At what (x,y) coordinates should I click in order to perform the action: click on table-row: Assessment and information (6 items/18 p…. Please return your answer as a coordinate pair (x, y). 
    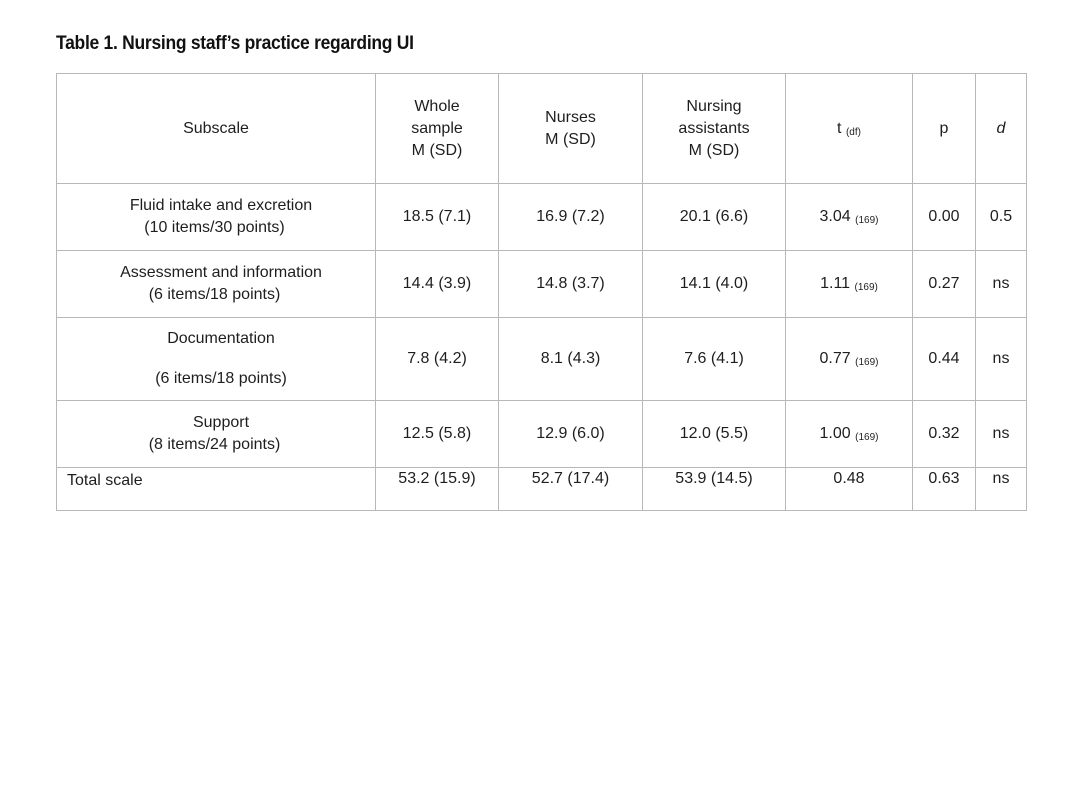
    Looking at the image, I should click on (541, 284).